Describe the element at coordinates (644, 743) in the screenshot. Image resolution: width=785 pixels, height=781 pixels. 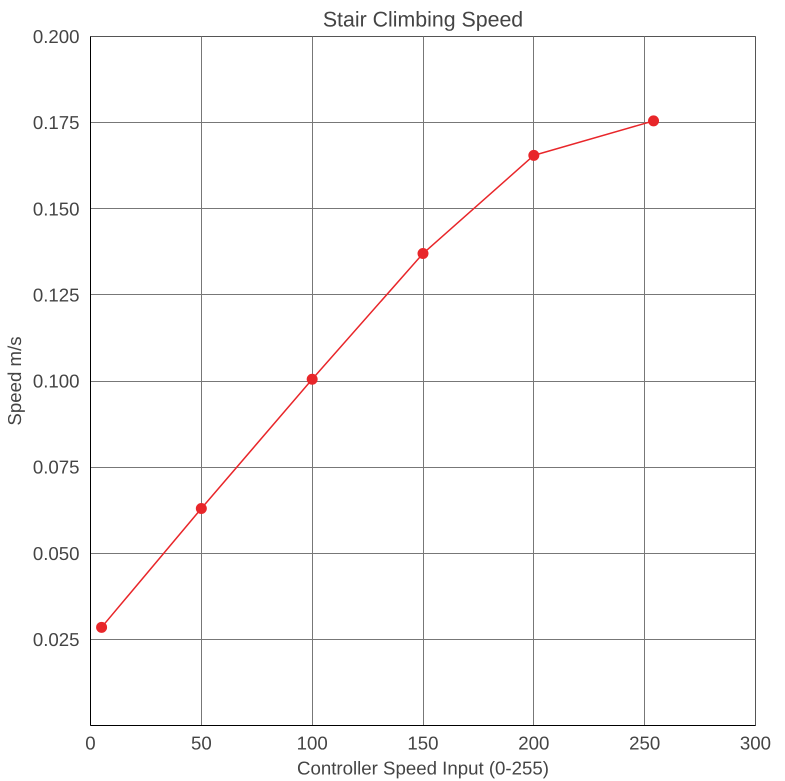
I see `x-tick-label: 250` at that location.